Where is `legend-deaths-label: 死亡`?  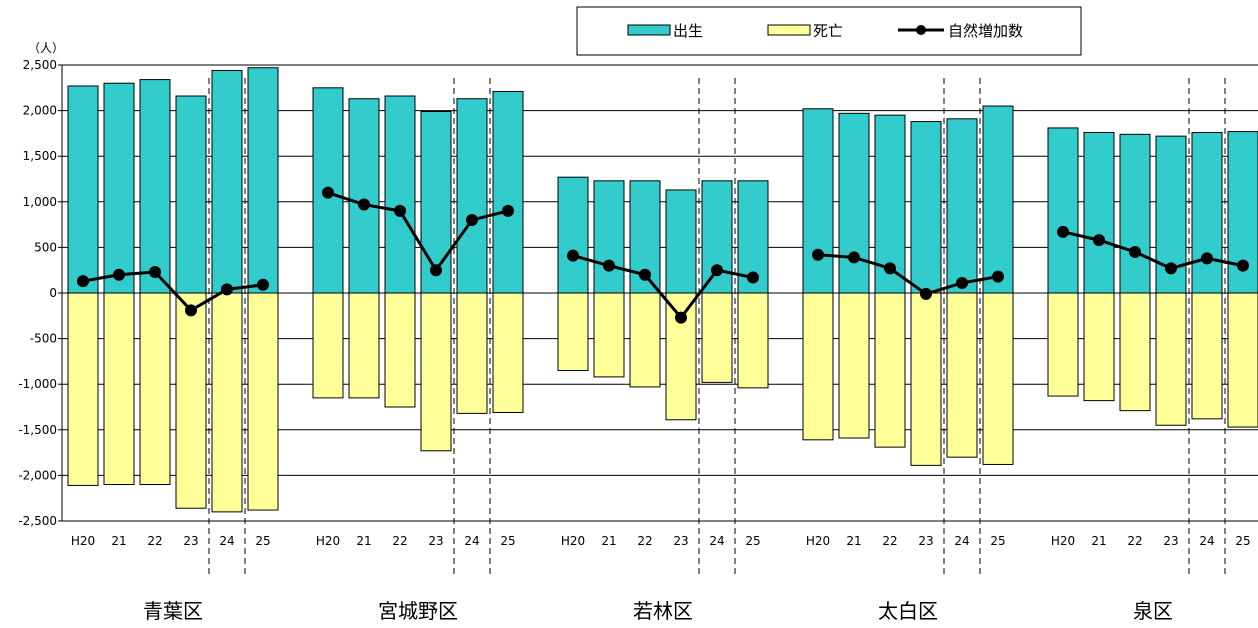
legend-deaths-label: 死亡 is located at coordinates (828, 31).